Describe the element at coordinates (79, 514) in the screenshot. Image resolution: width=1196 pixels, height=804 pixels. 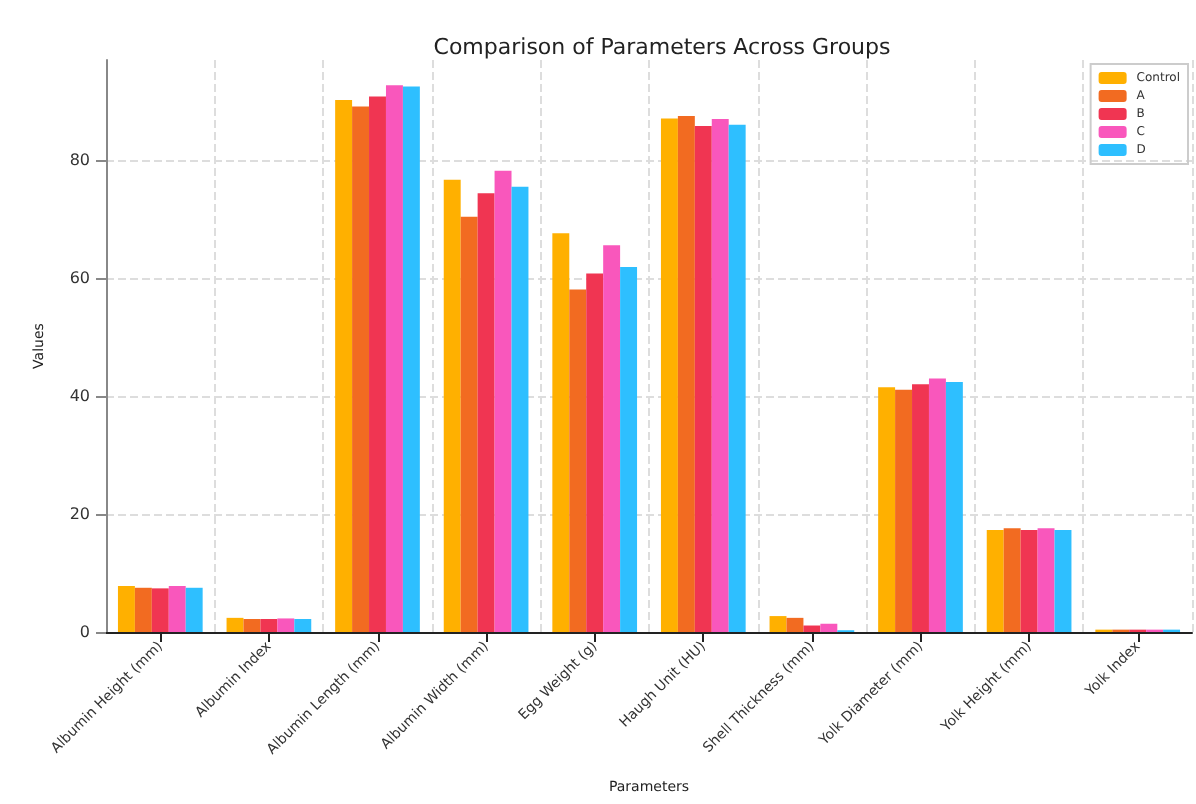
I see `y-tick-label: 20` at that location.